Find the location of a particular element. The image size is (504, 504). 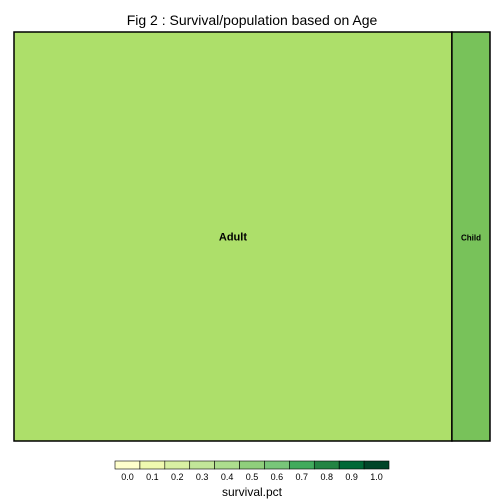

legend-tick-label: 0.4 is located at coordinates (227, 477).